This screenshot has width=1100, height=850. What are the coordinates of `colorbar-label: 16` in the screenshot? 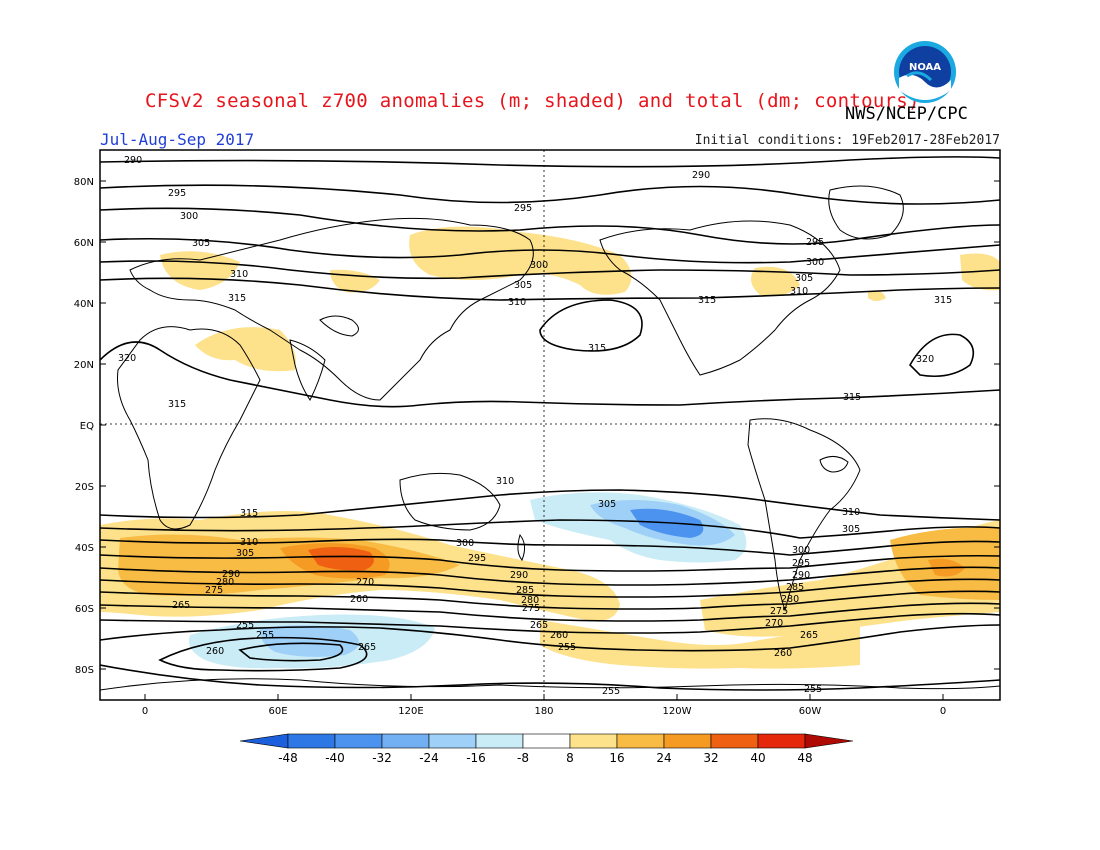 It's located at (616, 758).